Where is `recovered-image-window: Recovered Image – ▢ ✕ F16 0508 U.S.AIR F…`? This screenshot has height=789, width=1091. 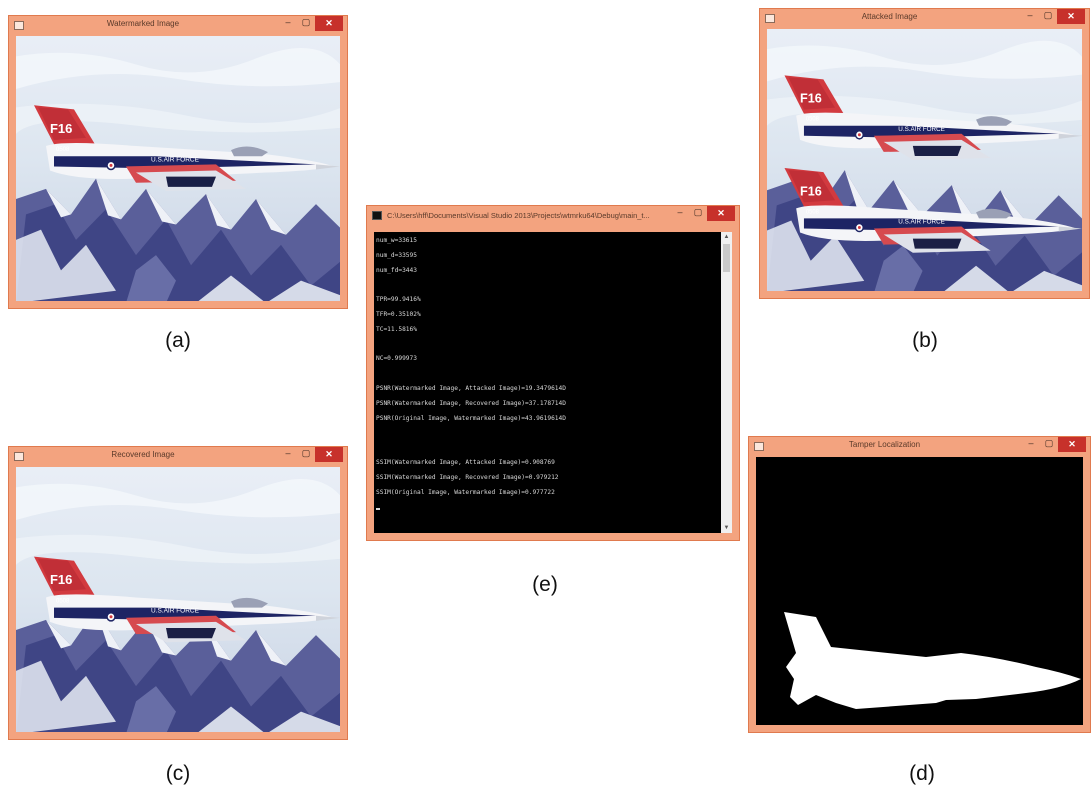 recovered-image-window: Recovered Image – ▢ ✕ F16 0508 U.S.AIR F… is located at coordinates (178, 593).